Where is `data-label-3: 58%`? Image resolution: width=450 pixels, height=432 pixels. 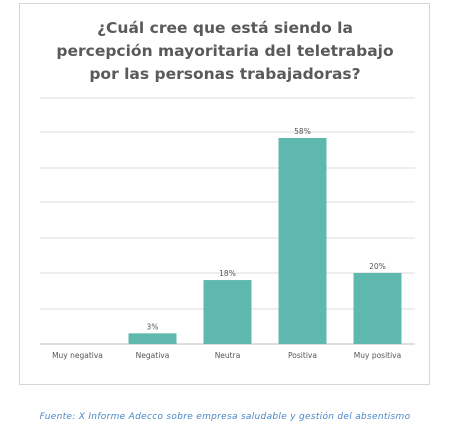
data-label-3: 58% is located at coordinates (302, 131).